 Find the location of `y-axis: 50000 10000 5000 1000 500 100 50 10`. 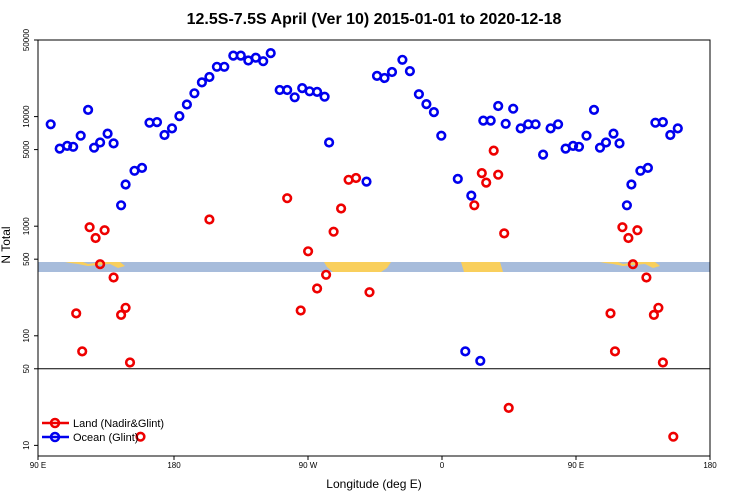

y-axis: 50000 10000 5000 1000 500 100 50 10 is located at coordinates (30, 239).